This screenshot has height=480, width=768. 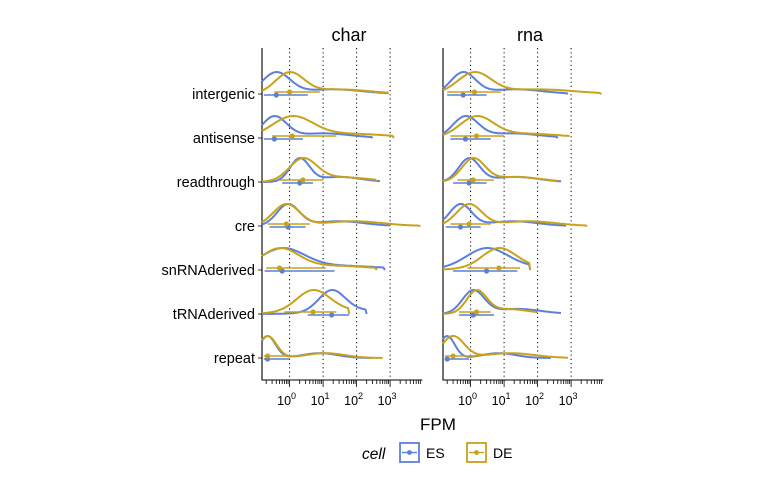 What do you see at coordinates (245, 227) in the screenshot?
I see `category-label: cre` at bounding box center [245, 227].